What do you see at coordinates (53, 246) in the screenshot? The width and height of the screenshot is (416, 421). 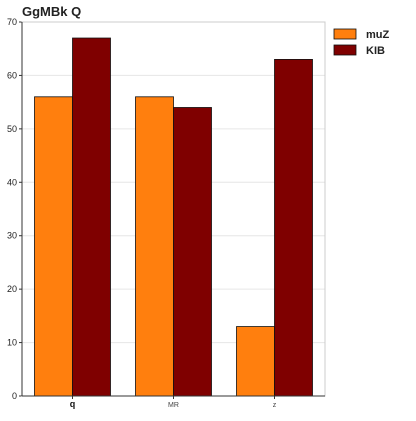 I see `bar-muZ-q` at bounding box center [53, 246].